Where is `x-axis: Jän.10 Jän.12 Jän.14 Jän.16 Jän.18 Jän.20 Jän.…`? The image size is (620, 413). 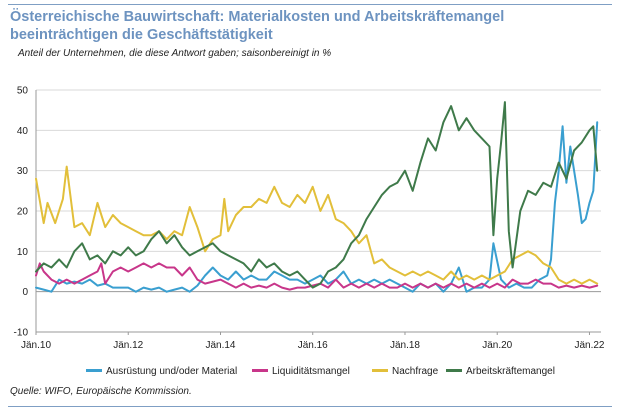
x-axis: Jän.10 Jän.12 Jän.14 Jän.16 Jän.18 Jän.20 Jän.… is located at coordinates (313, 341).